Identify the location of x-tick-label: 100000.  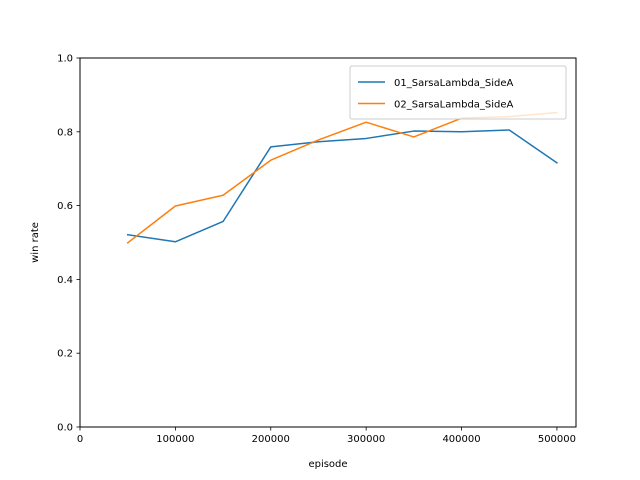
(175, 439).